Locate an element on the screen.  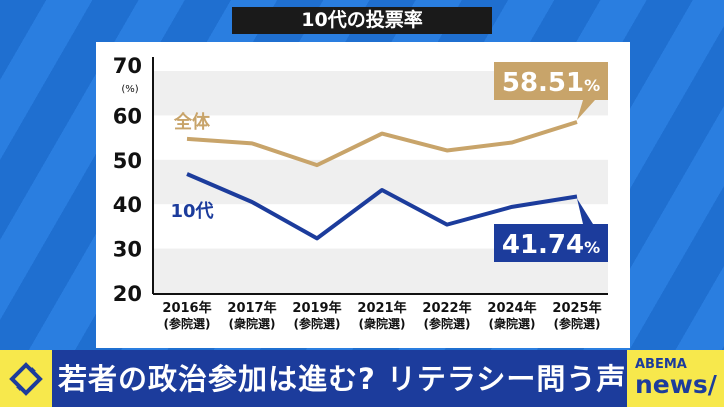
x-tick-label: 2024年 is located at coordinates (511, 308).